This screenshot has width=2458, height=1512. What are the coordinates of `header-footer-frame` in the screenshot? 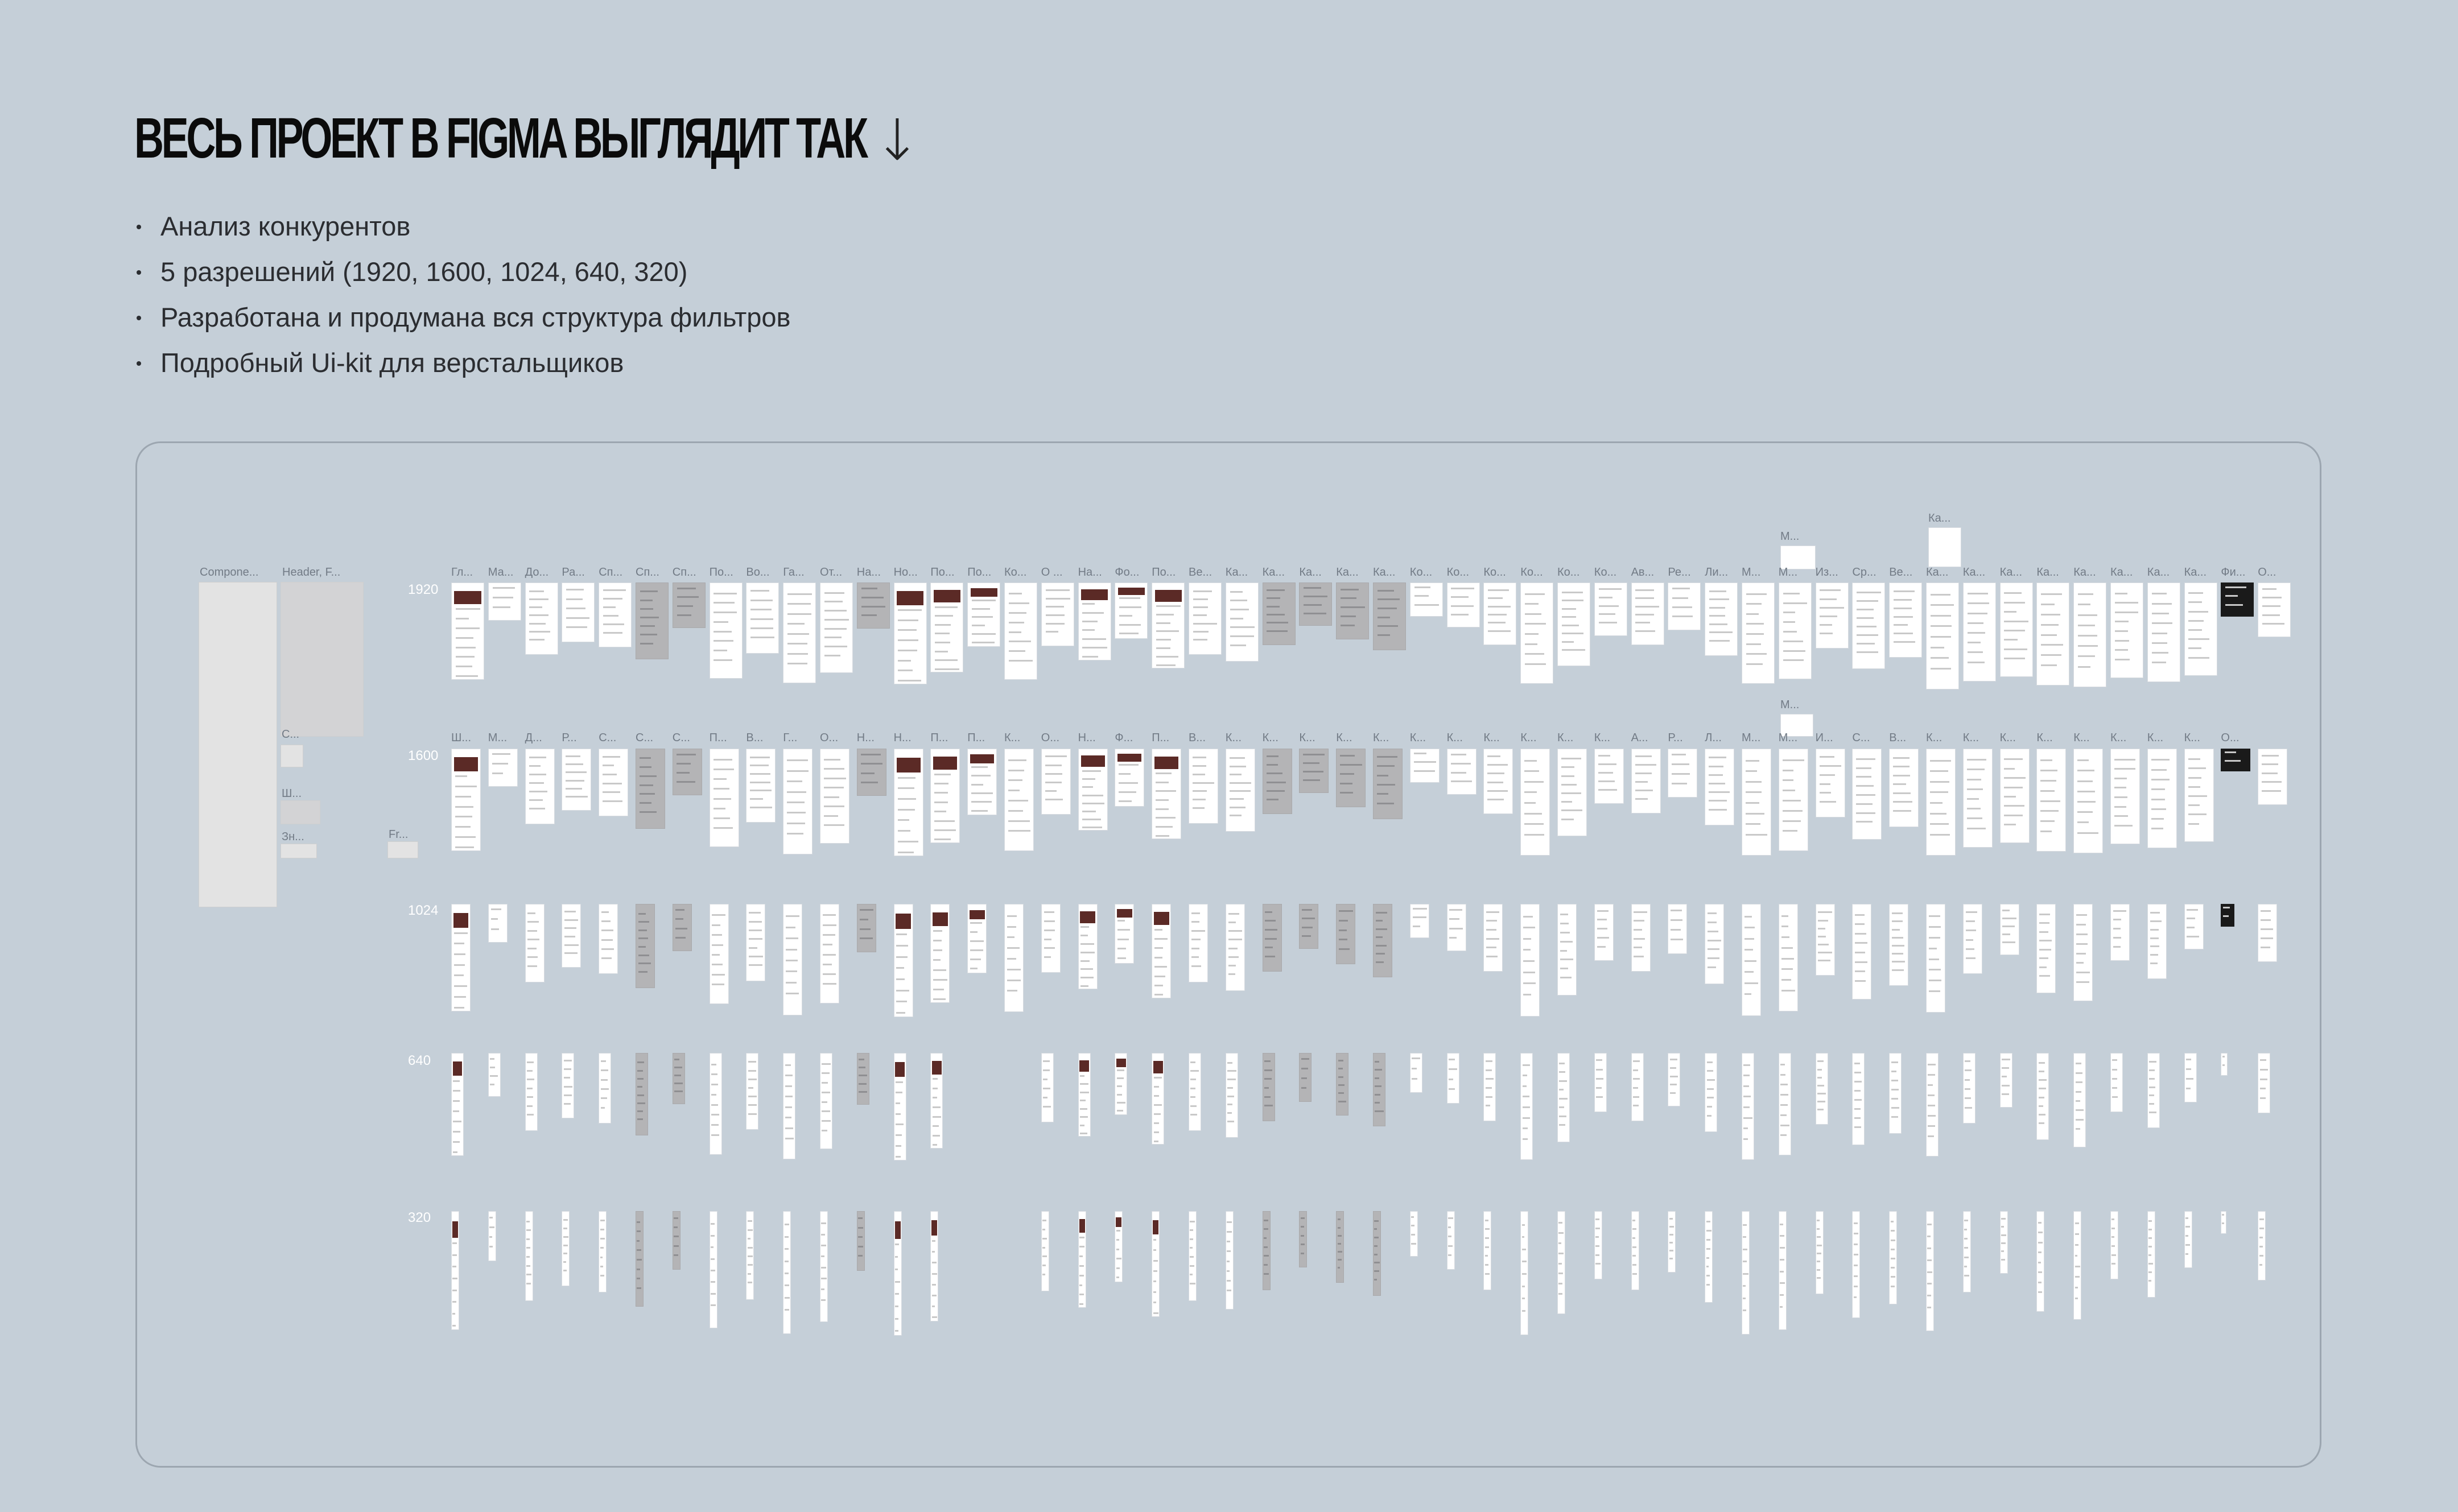 It's located at (322, 659).